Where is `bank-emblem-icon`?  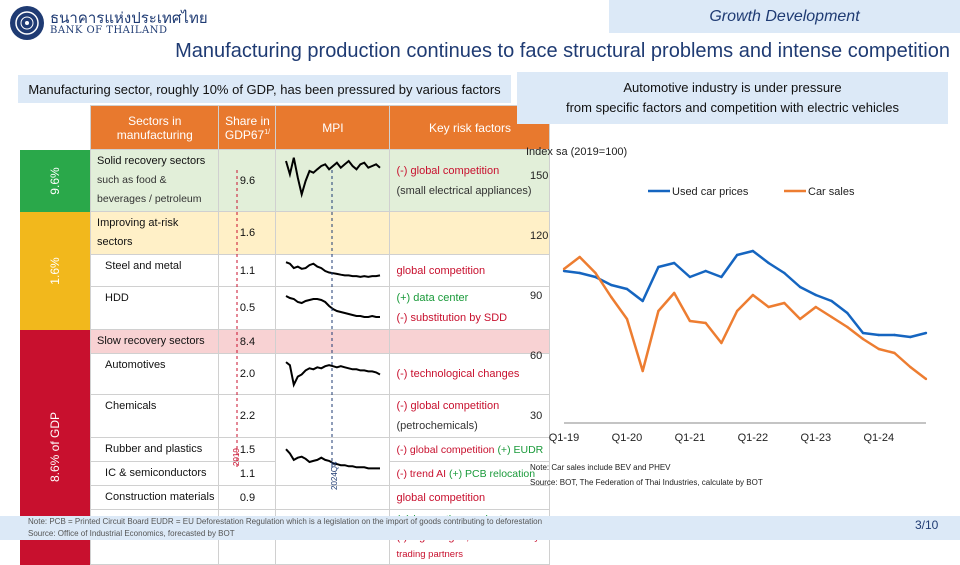 bank-emblem-icon is located at coordinates (27, 23).